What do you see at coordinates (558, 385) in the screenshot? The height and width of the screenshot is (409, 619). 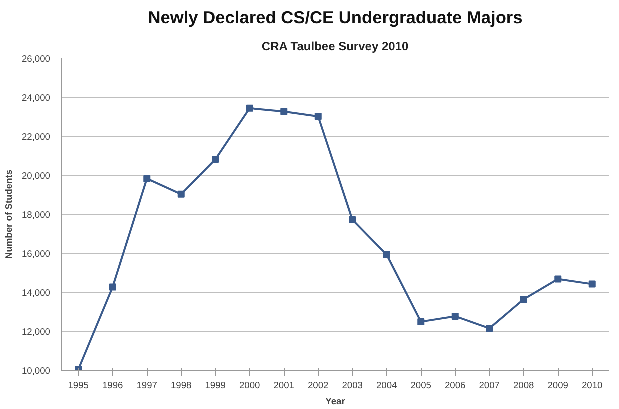 I see `x-tick-label: 2009` at bounding box center [558, 385].